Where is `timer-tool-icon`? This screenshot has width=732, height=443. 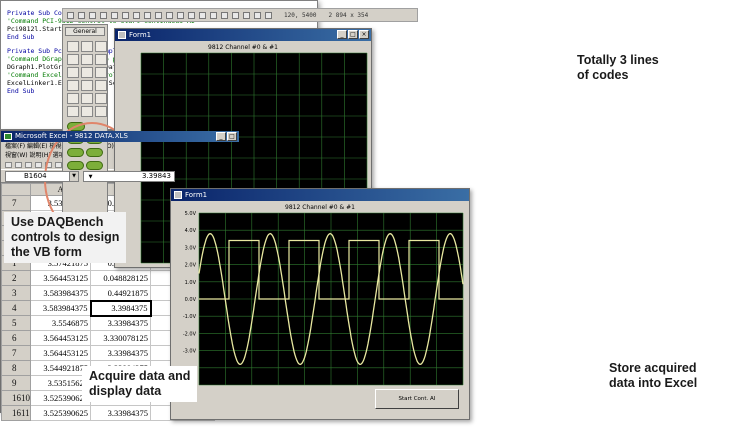 timer-tool-icon is located at coordinates (73, 98).